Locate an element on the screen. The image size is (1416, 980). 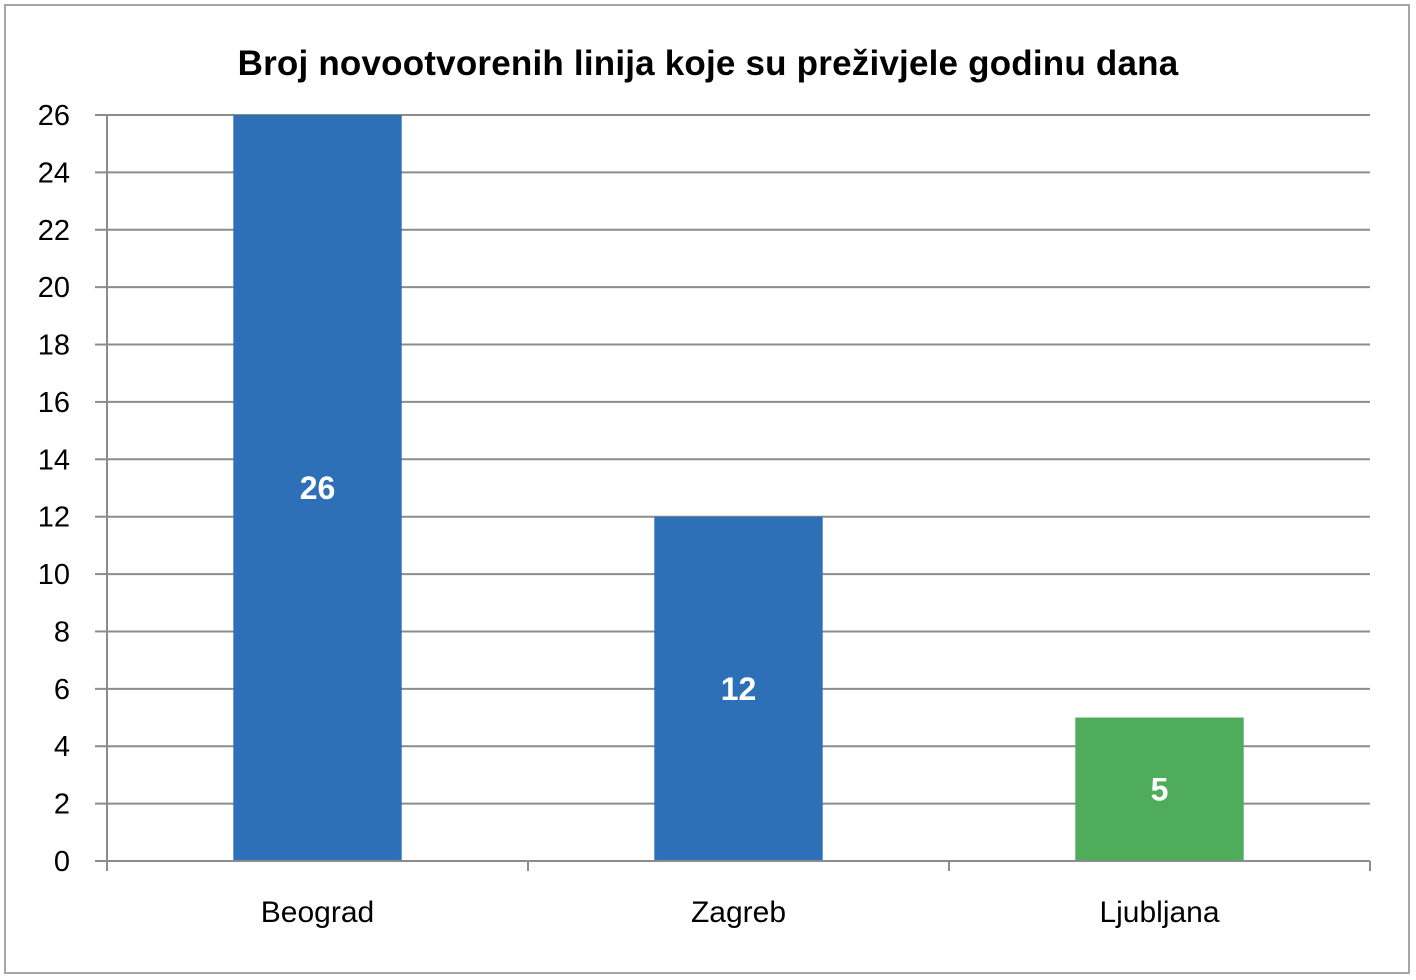
bar-beograd is located at coordinates (317, 488).